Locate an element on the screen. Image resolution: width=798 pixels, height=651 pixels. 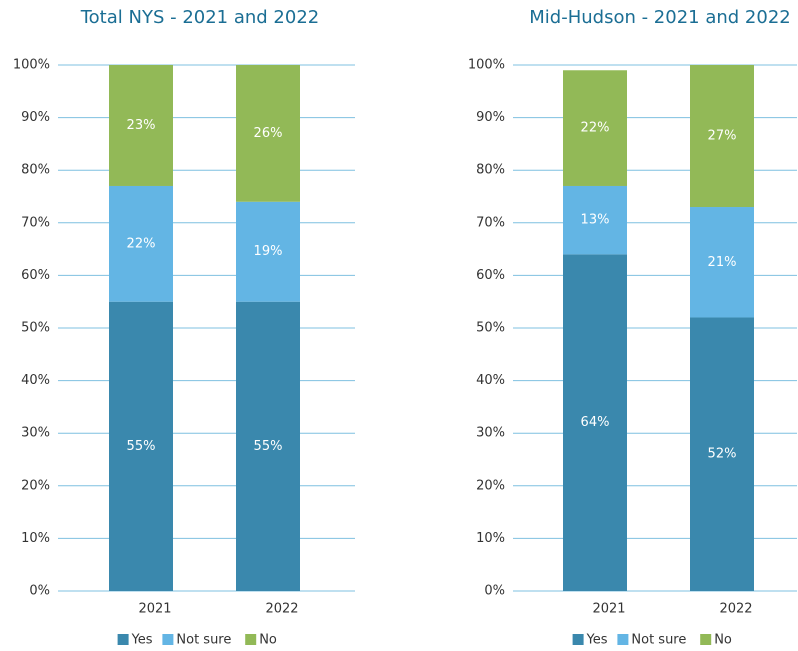
value-label: 27% is located at coordinates (722, 136).